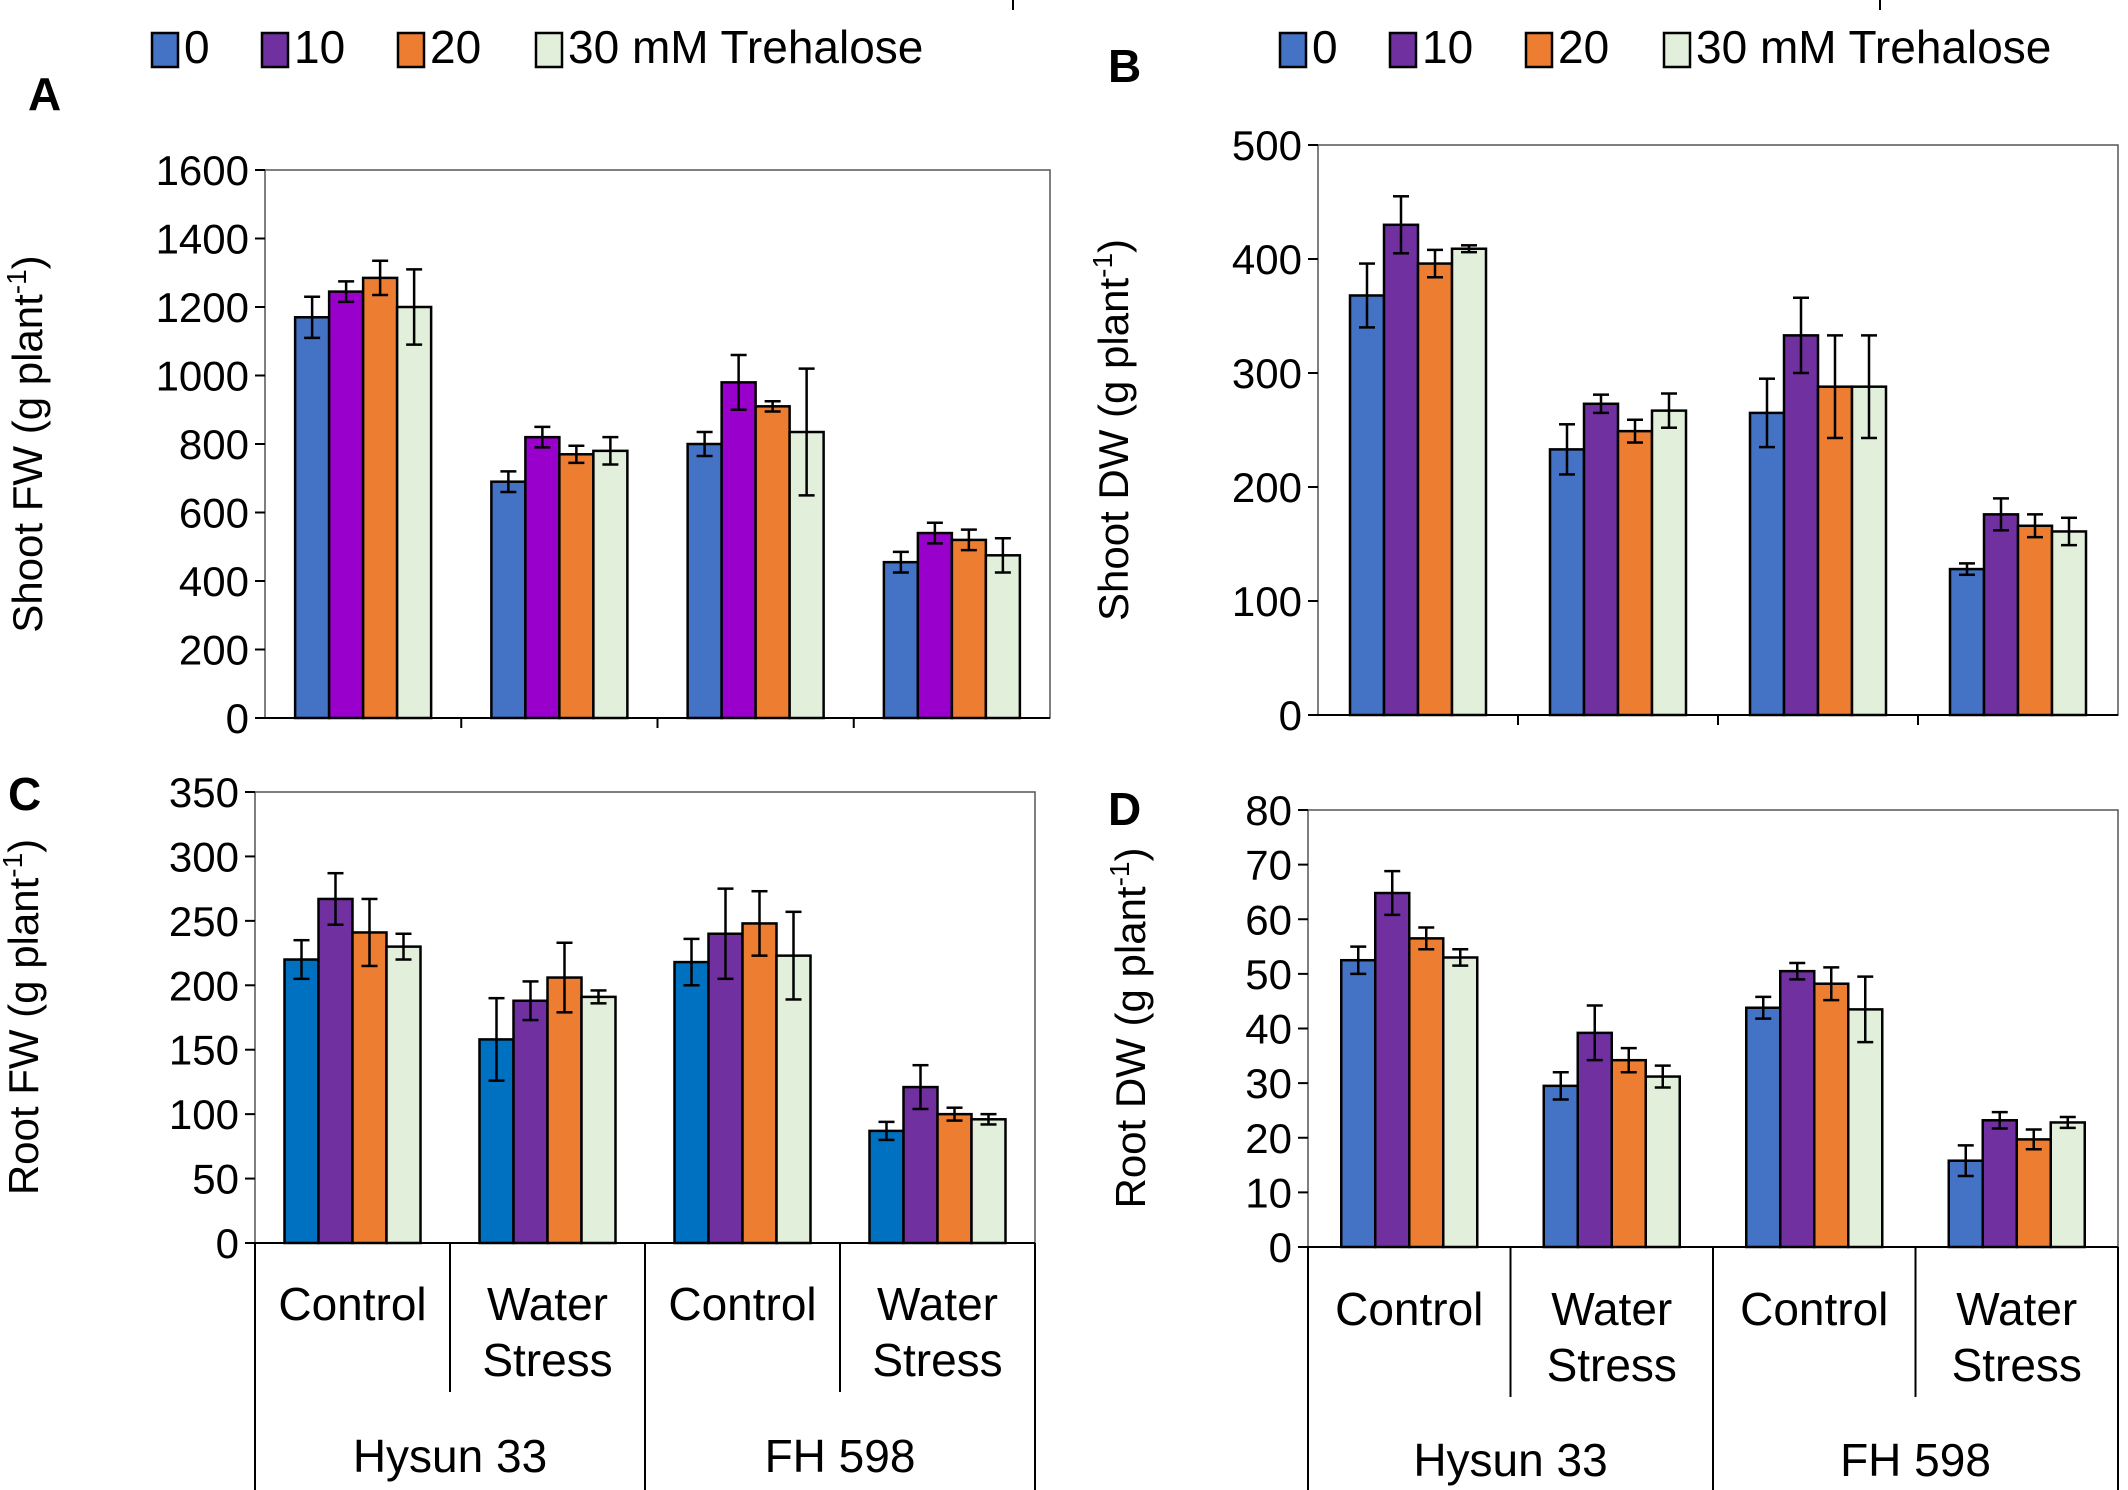 The height and width of the screenshot is (1490, 2128). I want to click on y-tick-label: 800, so click(214, 444).